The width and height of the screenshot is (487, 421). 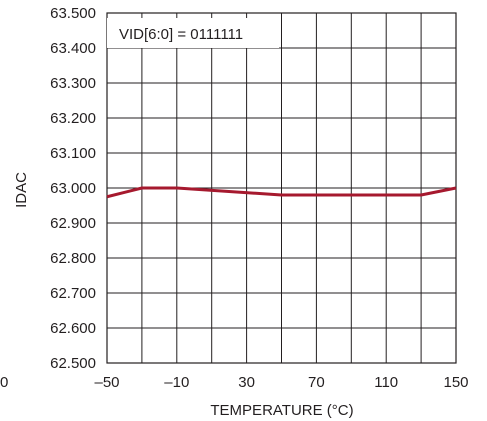 What do you see at coordinates (281, 410) in the screenshot?
I see `x-axis-title: TEMPERATURE (°C)` at bounding box center [281, 410].